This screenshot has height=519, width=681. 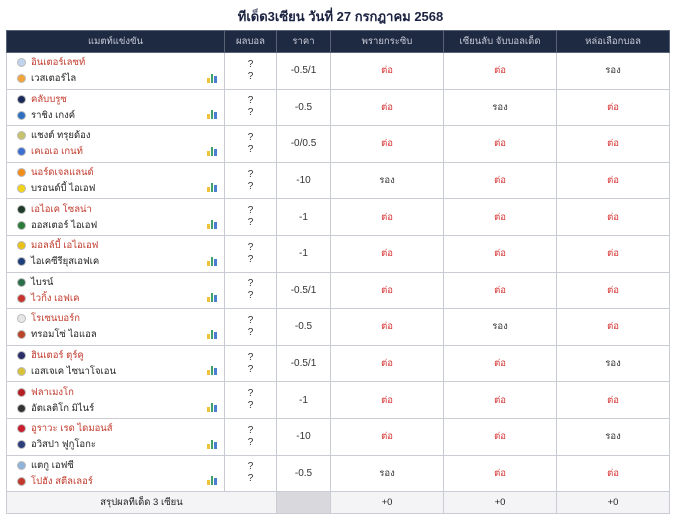 I want to click on match-cell: นอร์ดเจลแลนด์บรอนด์บี้ ไอเอฟ, so click(x=115, y=180).